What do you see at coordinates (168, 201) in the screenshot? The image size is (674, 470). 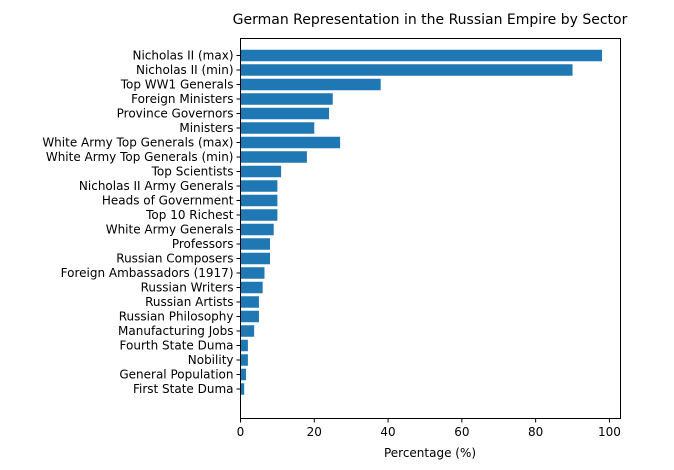 I see `category-label: Heads of Government` at bounding box center [168, 201].